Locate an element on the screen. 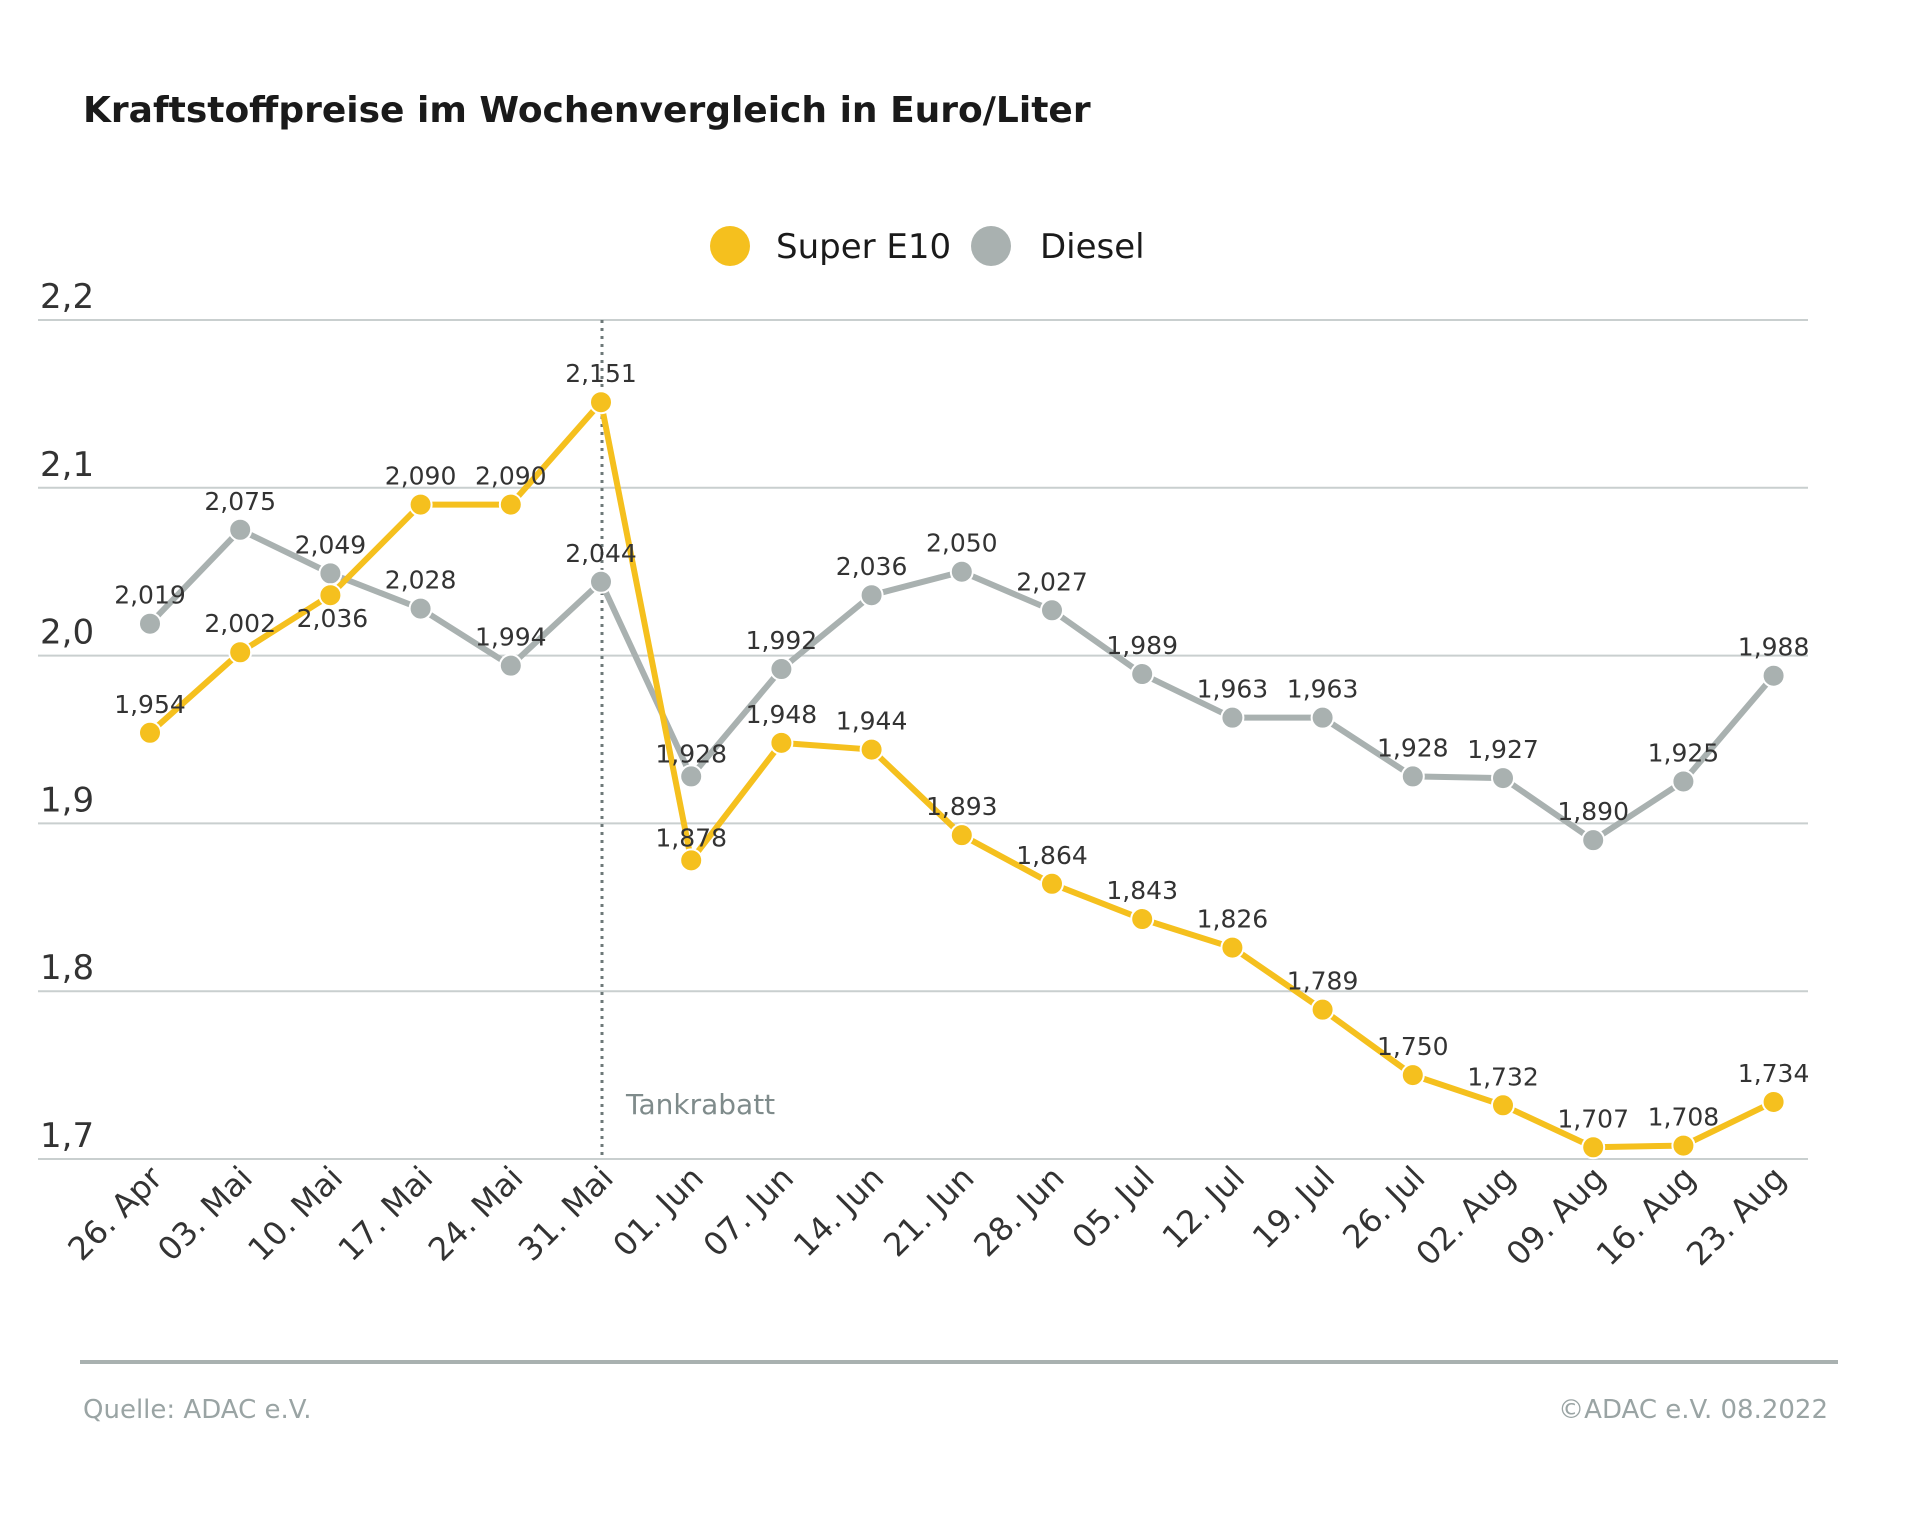 The width and height of the screenshot is (1920, 1520). legend: Super E10 Diesel is located at coordinates (927, 246).